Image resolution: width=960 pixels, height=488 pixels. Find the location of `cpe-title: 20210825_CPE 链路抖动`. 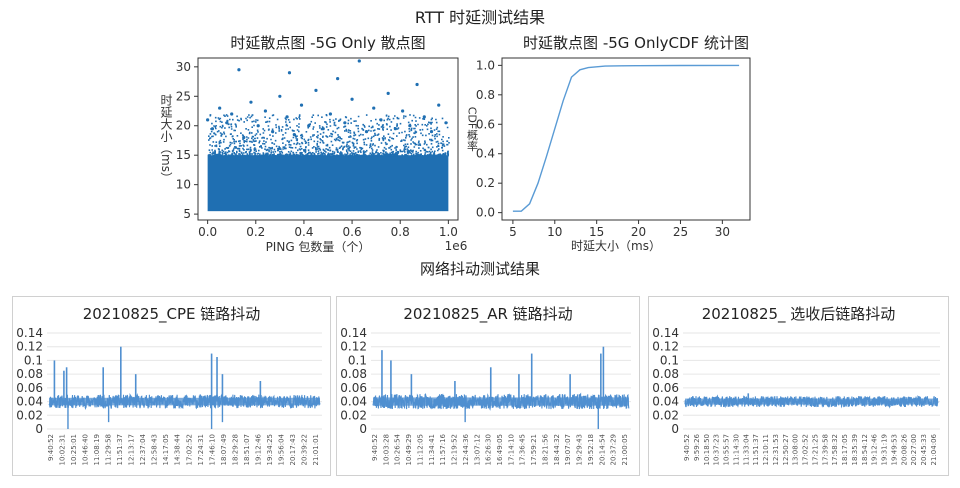

cpe-title: 20210825_CPE 链路抖动 is located at coordinates (172, 314).